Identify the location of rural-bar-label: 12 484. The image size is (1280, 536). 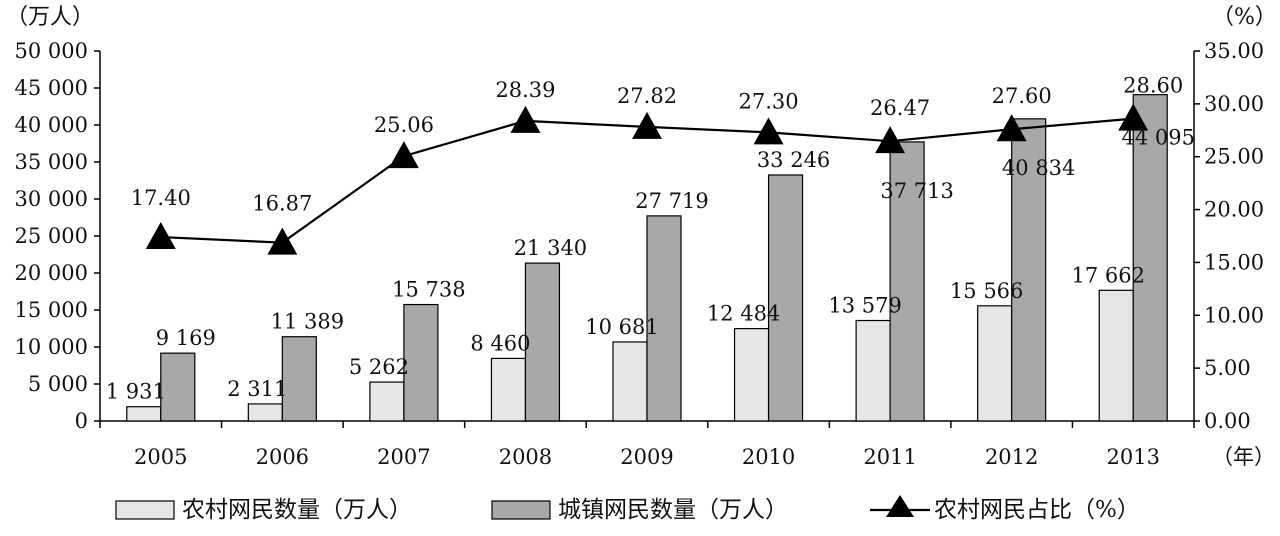
(743, 314).